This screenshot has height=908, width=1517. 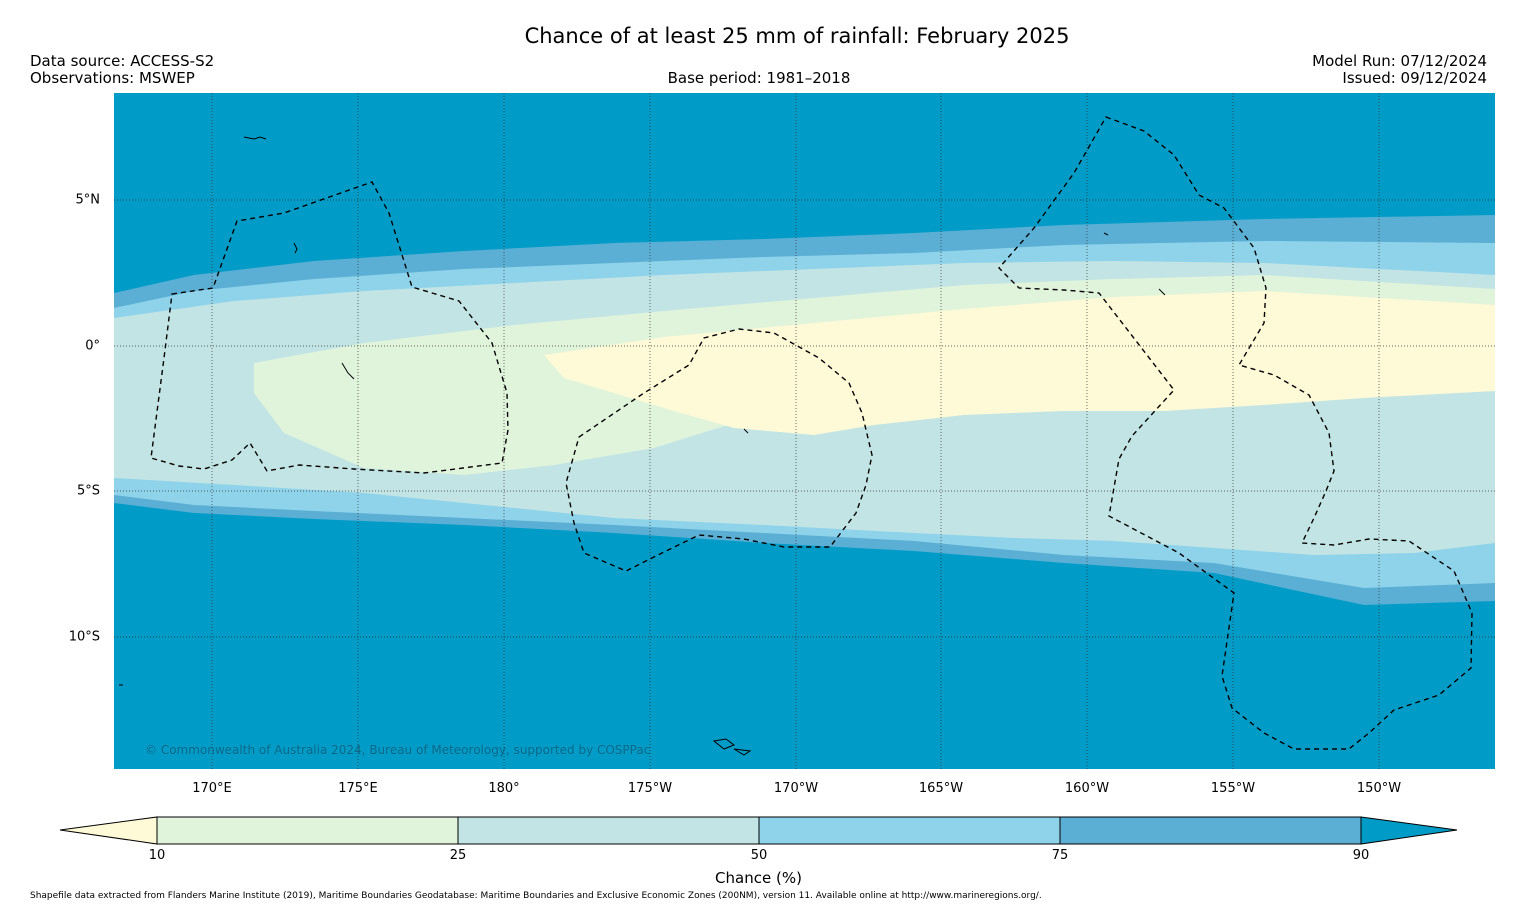 I want to click on base-period-label: Base period: 1981–2018, so click(x=759, y=78).